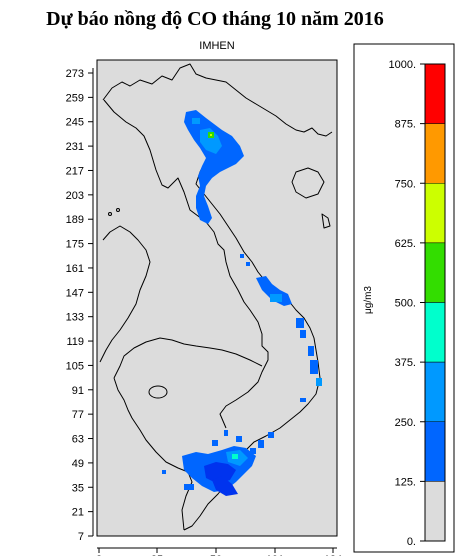 The image size is (463, 556). What do you see at coordinates (368, 300) in the screenshot?
I see `legend-unit-label: μg/m3` at bounding box center [368, 300].